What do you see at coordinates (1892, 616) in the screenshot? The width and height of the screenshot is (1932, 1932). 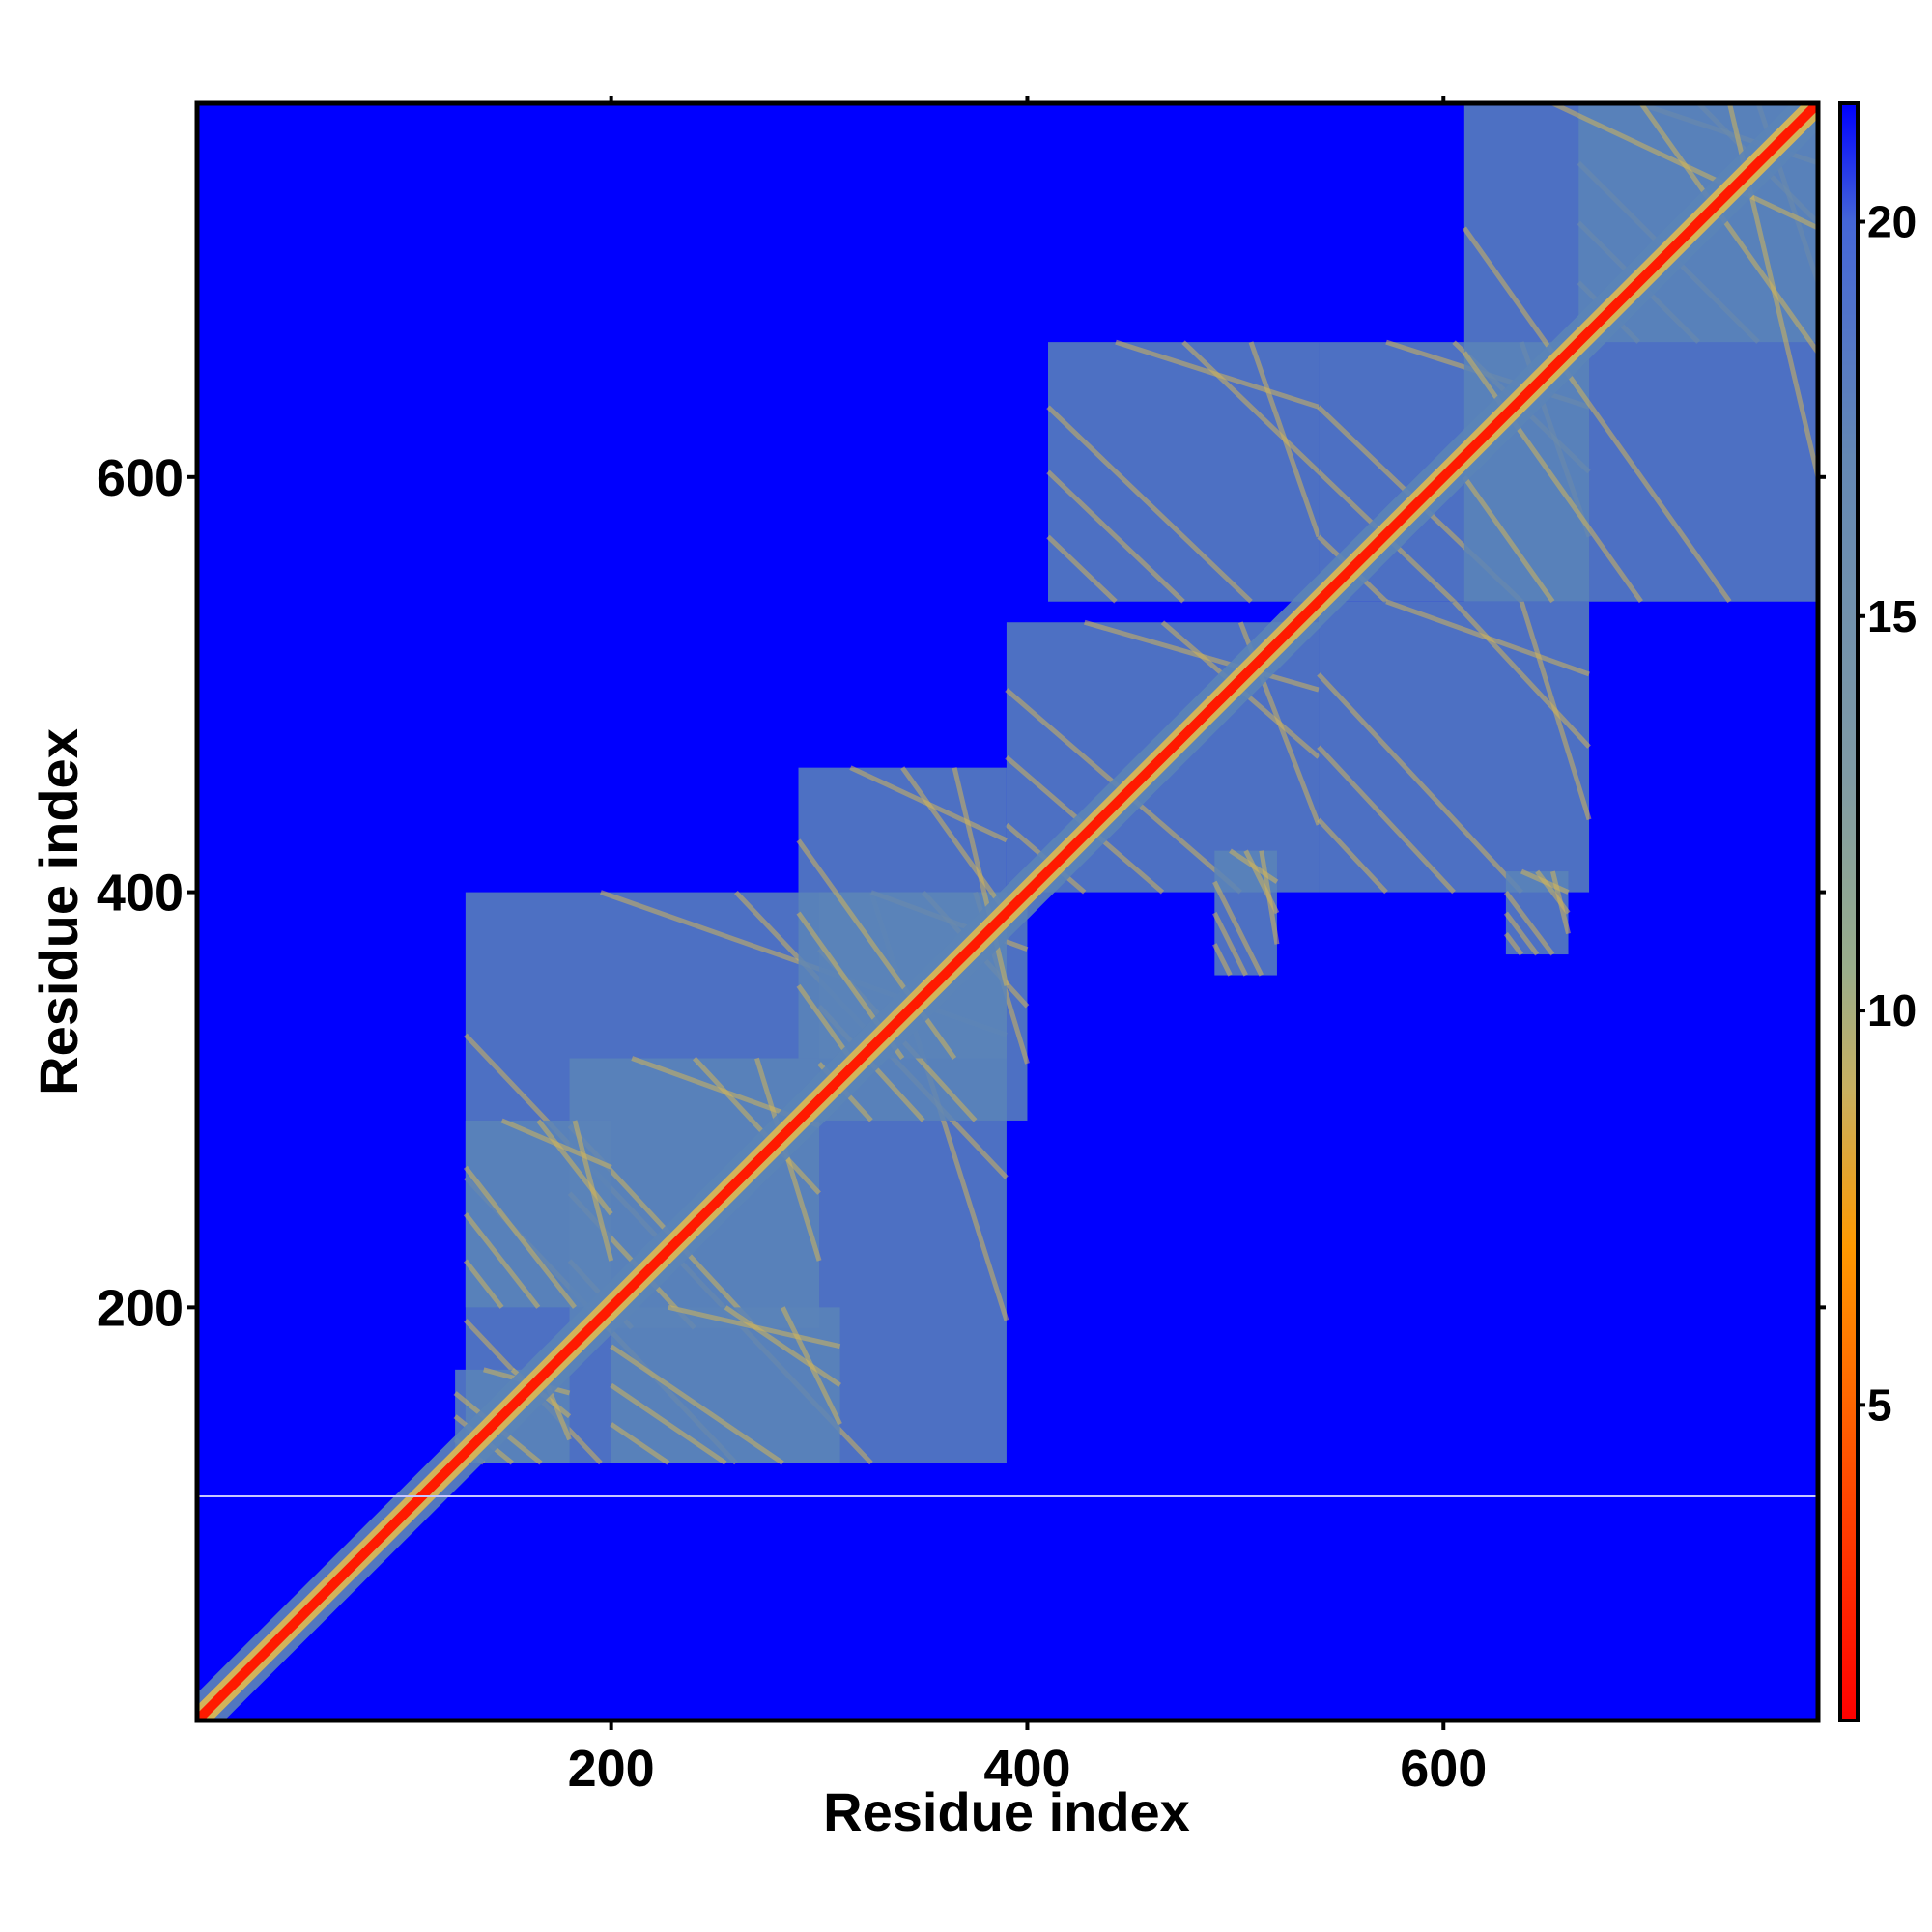 I see `colorbar-tick-label: 15` at bounding box center [1892, 616].